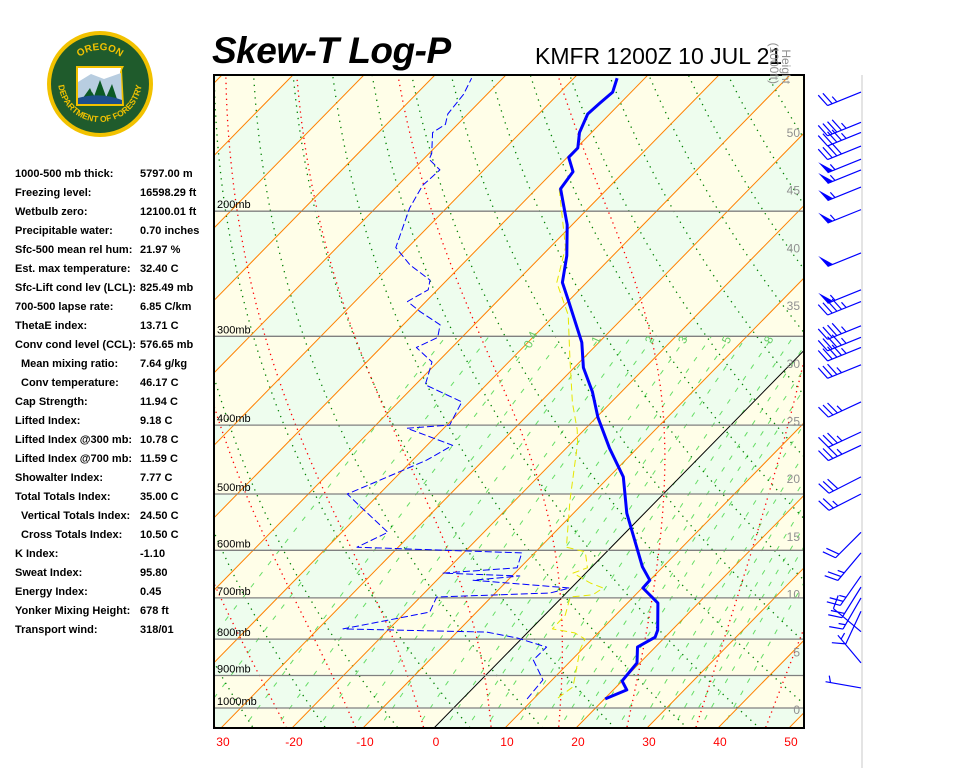 This screenshot has width=960, height=768. Describe the element at coordinates (167, 288) in the screenshot. I see `stat-value: 825.49 mb` at that location.